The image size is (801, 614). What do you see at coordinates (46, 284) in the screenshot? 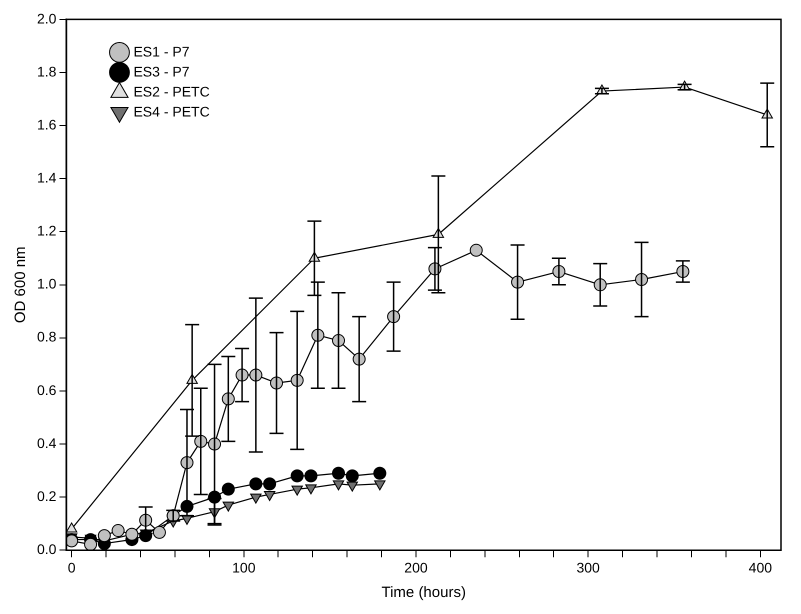
I see `y-tick-label: 1.0` at bounding box center [46, 284].